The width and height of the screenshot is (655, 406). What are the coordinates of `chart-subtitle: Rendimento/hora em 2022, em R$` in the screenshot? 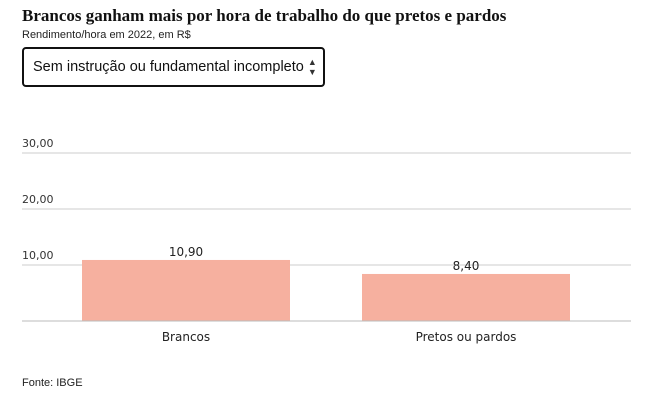 It's located at (106, 35).